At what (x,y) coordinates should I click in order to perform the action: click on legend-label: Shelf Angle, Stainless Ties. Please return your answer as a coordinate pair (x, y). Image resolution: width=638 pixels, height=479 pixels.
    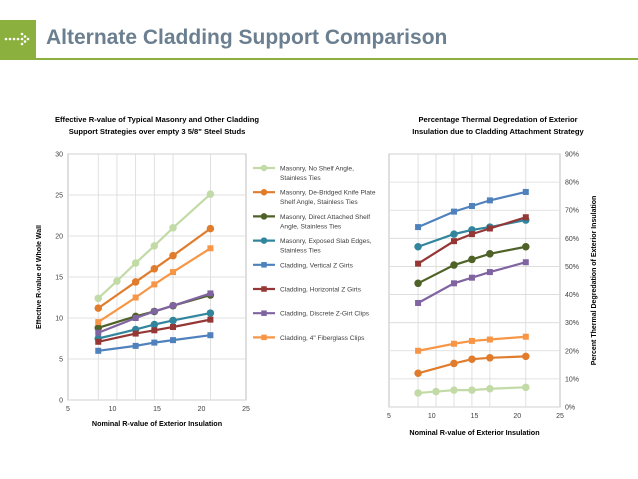
    Looking at the image, I should click on (319, 202).